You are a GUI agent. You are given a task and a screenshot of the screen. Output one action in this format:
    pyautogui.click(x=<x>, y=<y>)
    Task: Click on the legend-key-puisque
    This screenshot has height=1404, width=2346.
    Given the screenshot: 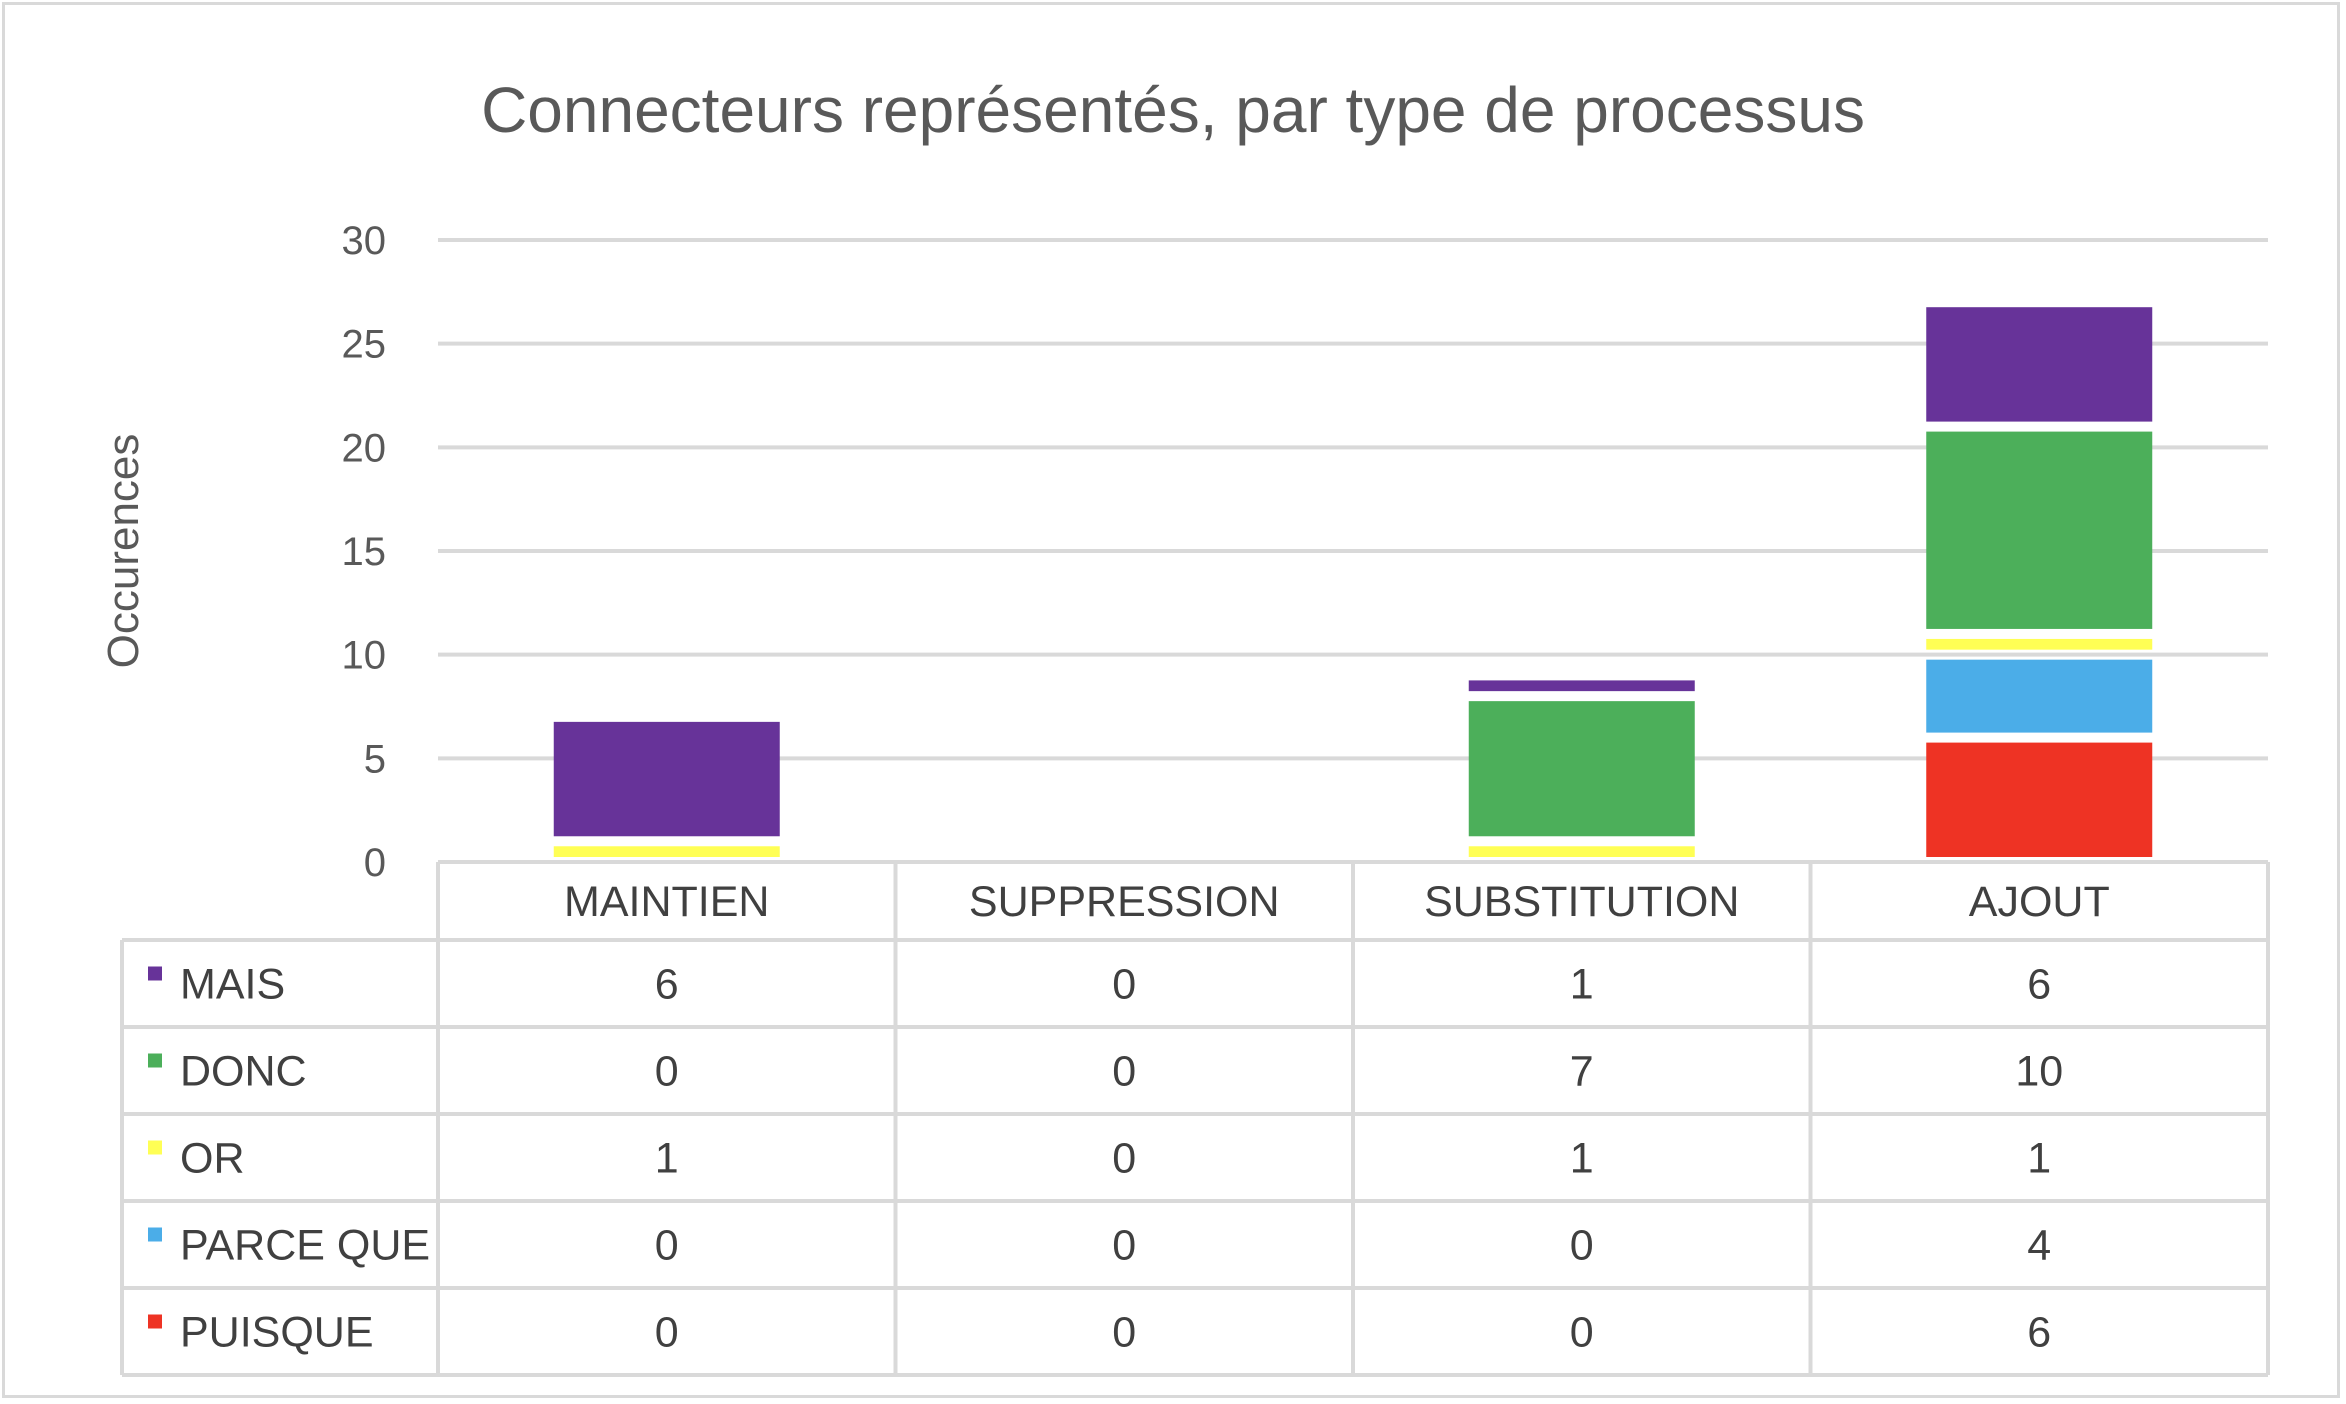 What is the action you would take?
    pyautogui.click(x=155, y=1321)
    